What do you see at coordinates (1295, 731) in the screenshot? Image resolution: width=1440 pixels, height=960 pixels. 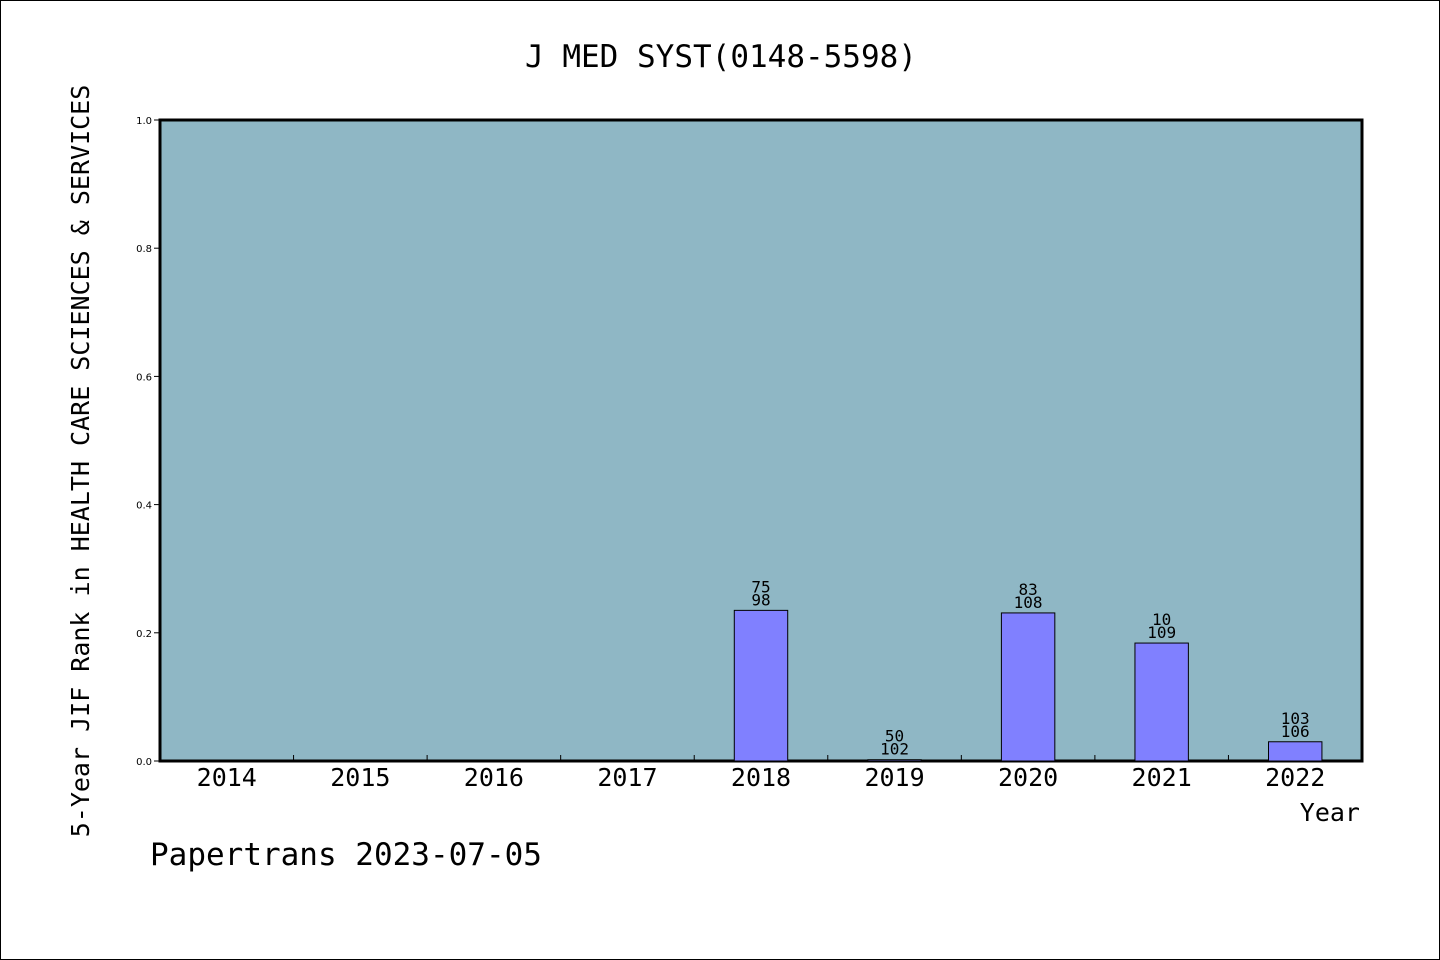 I see `bar-label-total: 106` at bounding box center [1295, 731].